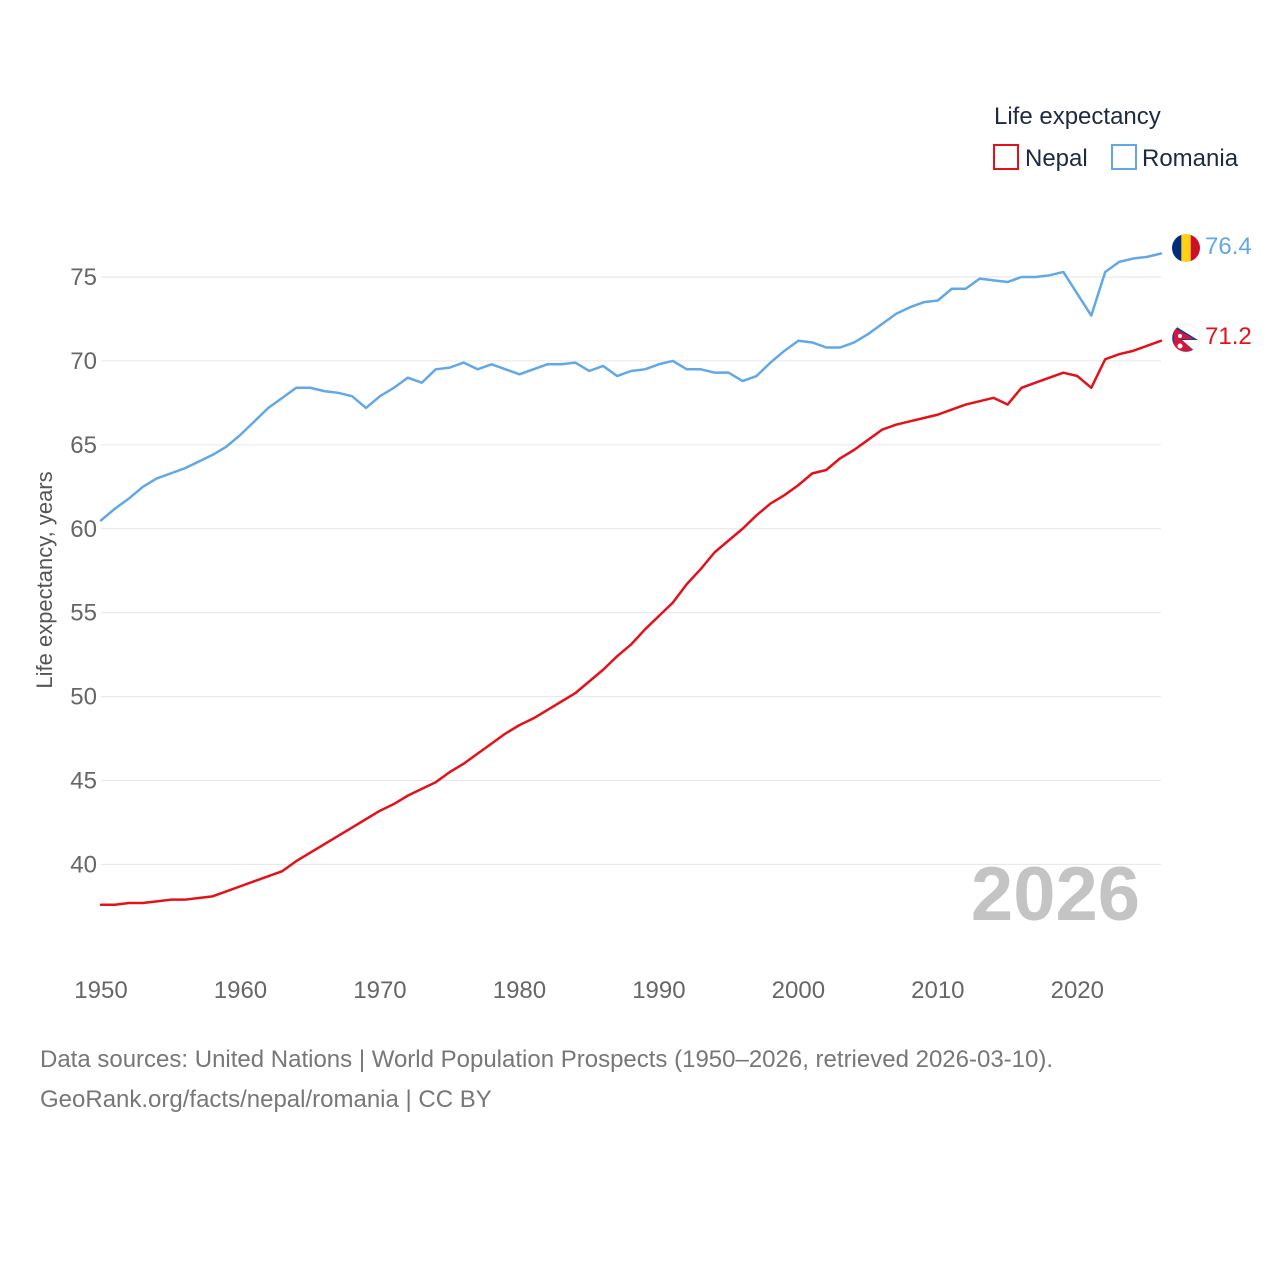  Describe the element at coordinates (83, 277) in the screenshot. I see `y-tick-label: 75` at that location.